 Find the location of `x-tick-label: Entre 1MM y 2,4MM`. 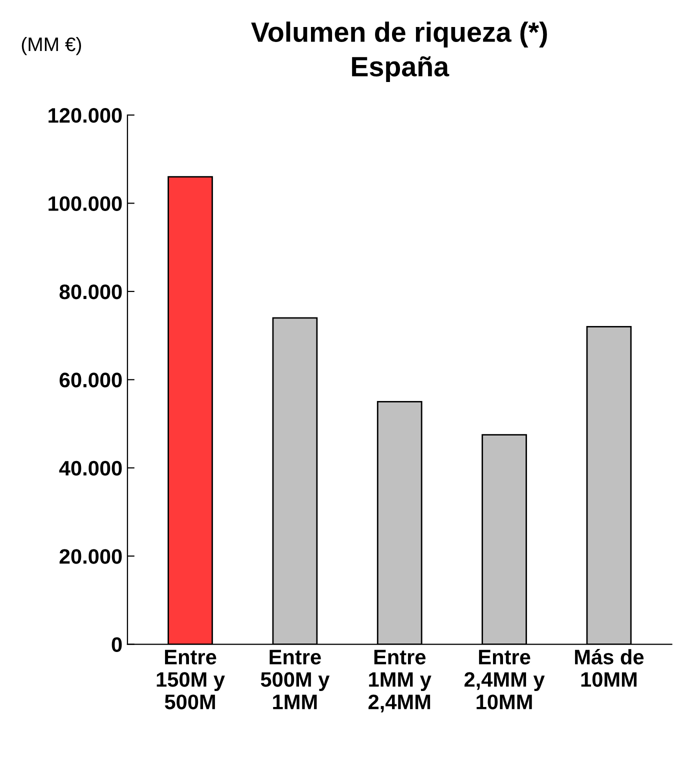

x-tick-label: Entre 1MM y 2,4MM is located at coordinates (400, 681).